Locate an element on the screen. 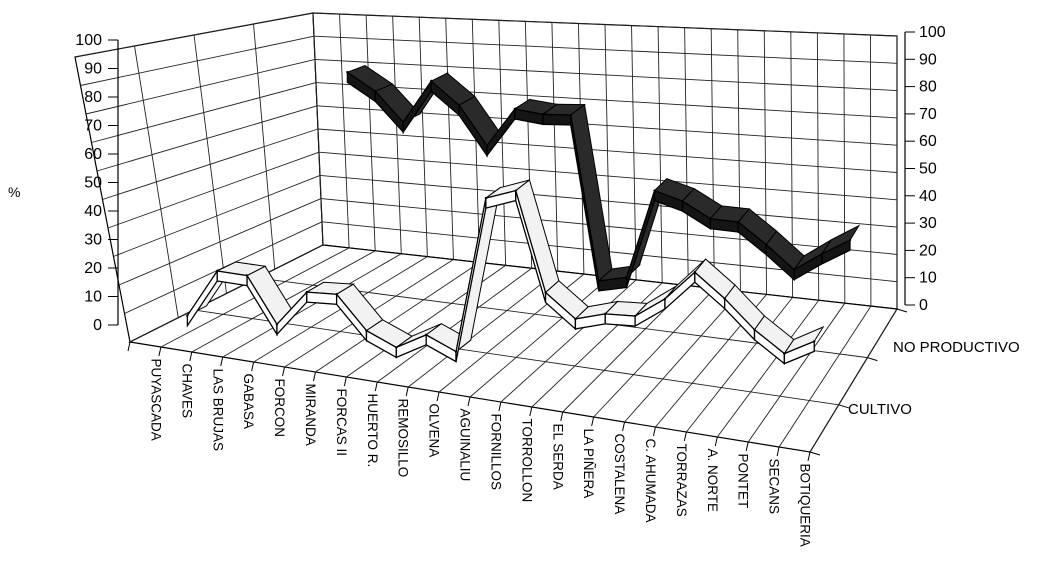  x-tick-label: PUYASCADA is located at coordinates (155, 400).